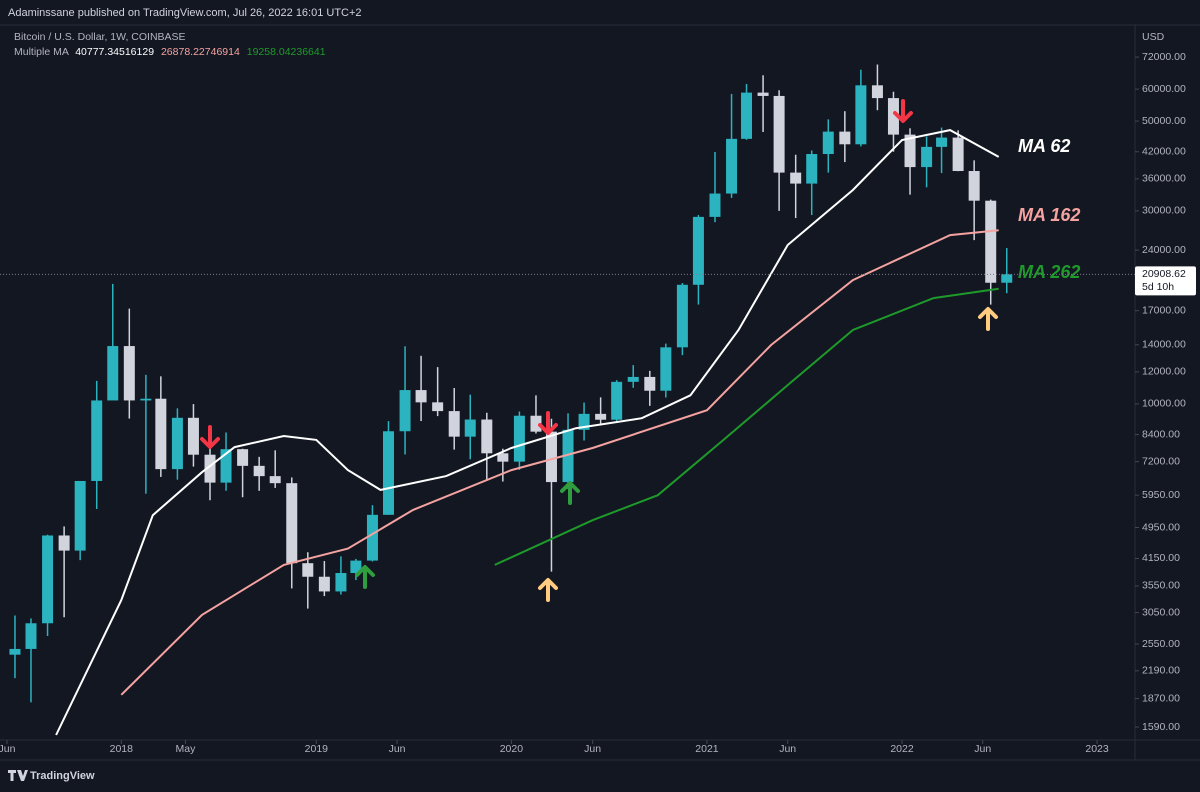 The height and width of the screenshot is (792, 1200). Describe the element at coordinates (317, 749) in the screenshot. I see `x-tick-label: 2019` at that location.